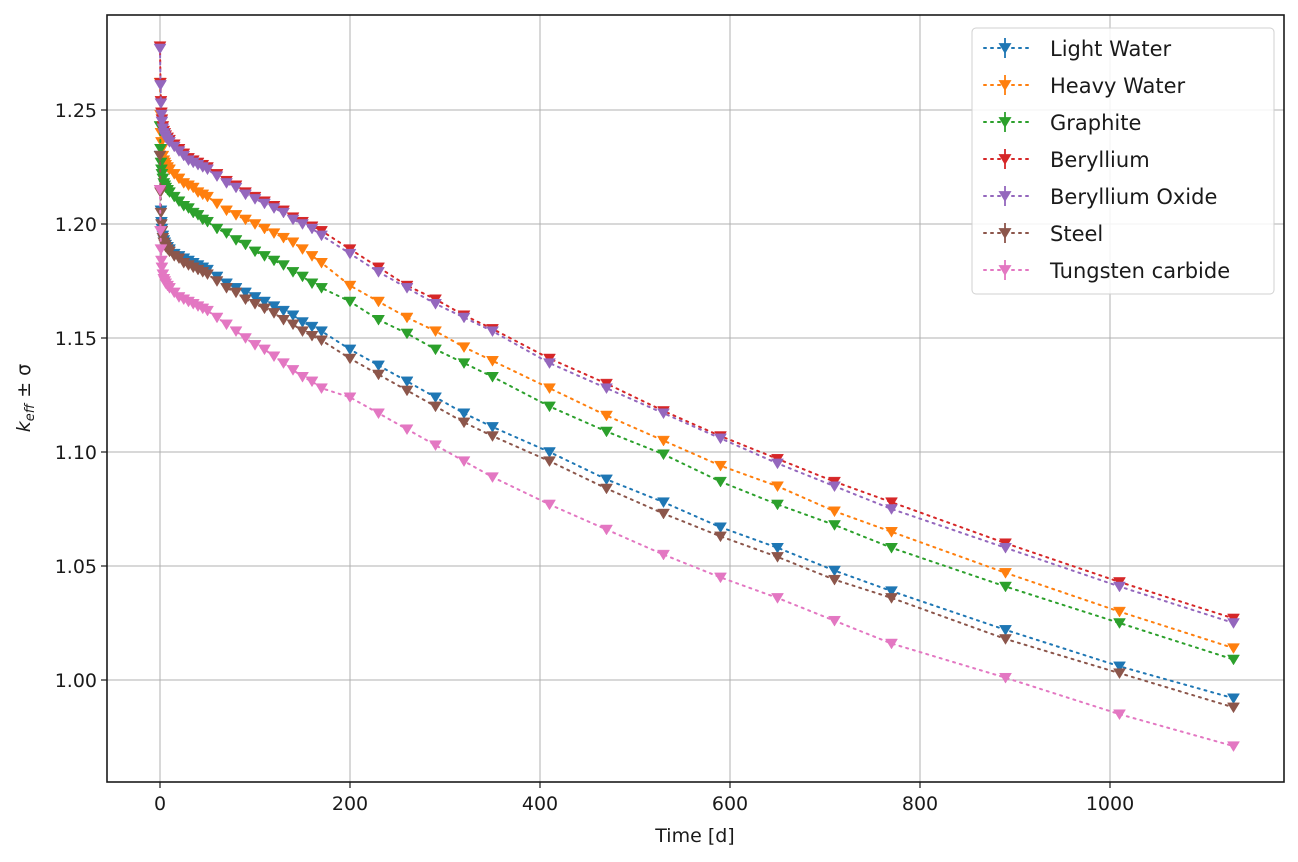 This screenshot has height=862, width=1298. What do you see at coordinates (1118, 86) in the screenshot?
I see `legend-label: Heavy Water` at bounding box center [1118, 86].